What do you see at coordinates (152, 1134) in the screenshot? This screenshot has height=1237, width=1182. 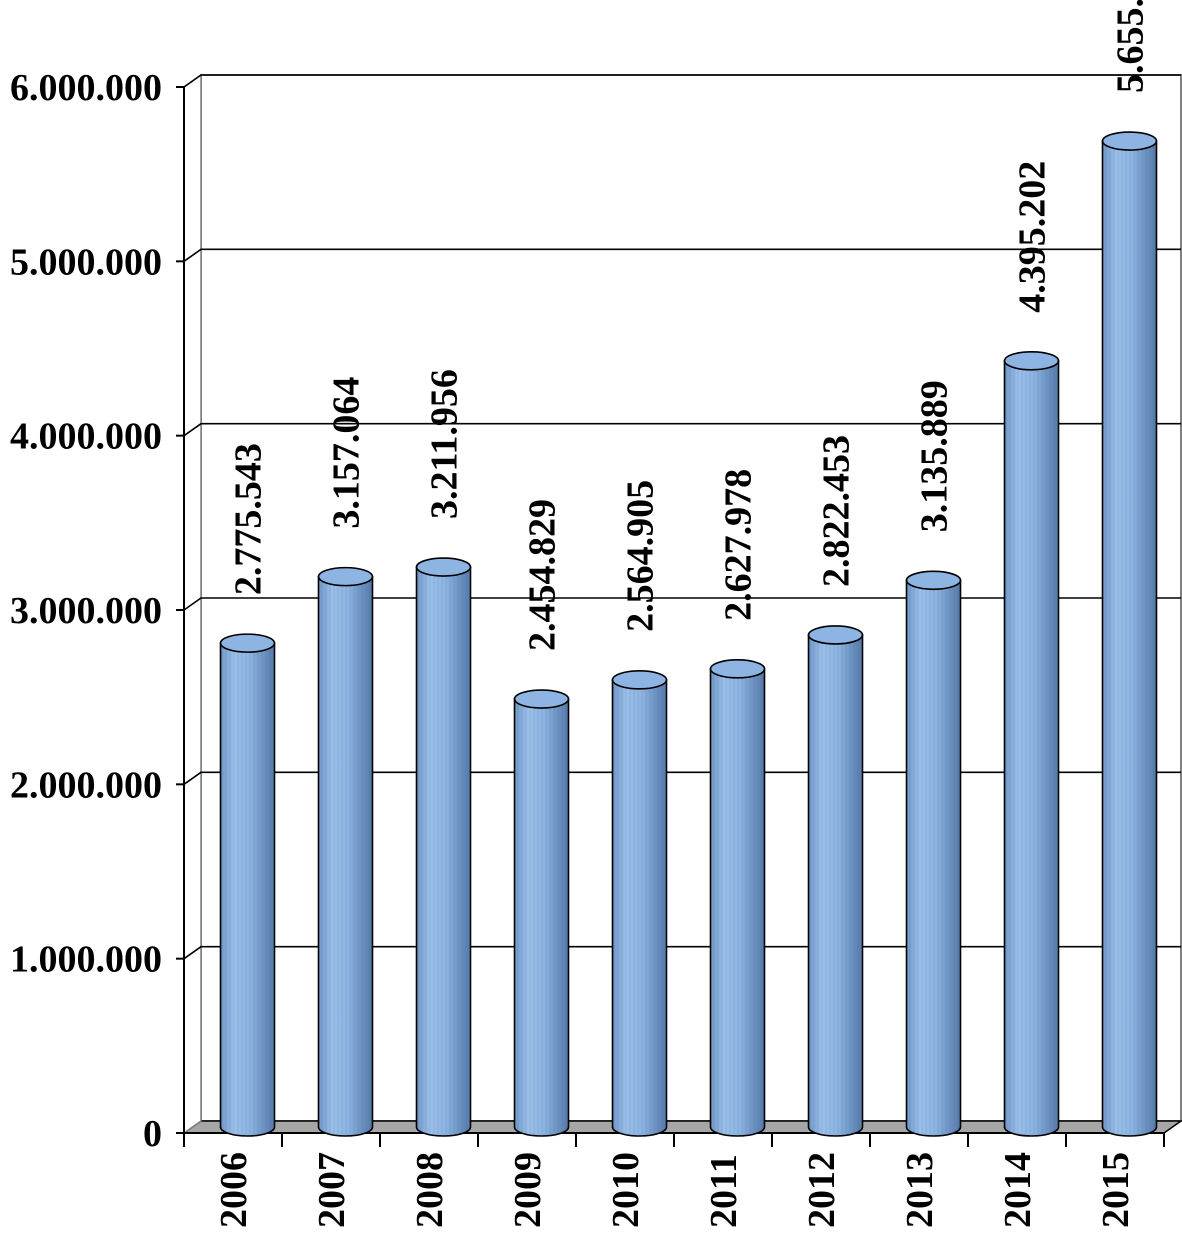 I see `y-tick-label: 0` at bounding box center [152, 1134].